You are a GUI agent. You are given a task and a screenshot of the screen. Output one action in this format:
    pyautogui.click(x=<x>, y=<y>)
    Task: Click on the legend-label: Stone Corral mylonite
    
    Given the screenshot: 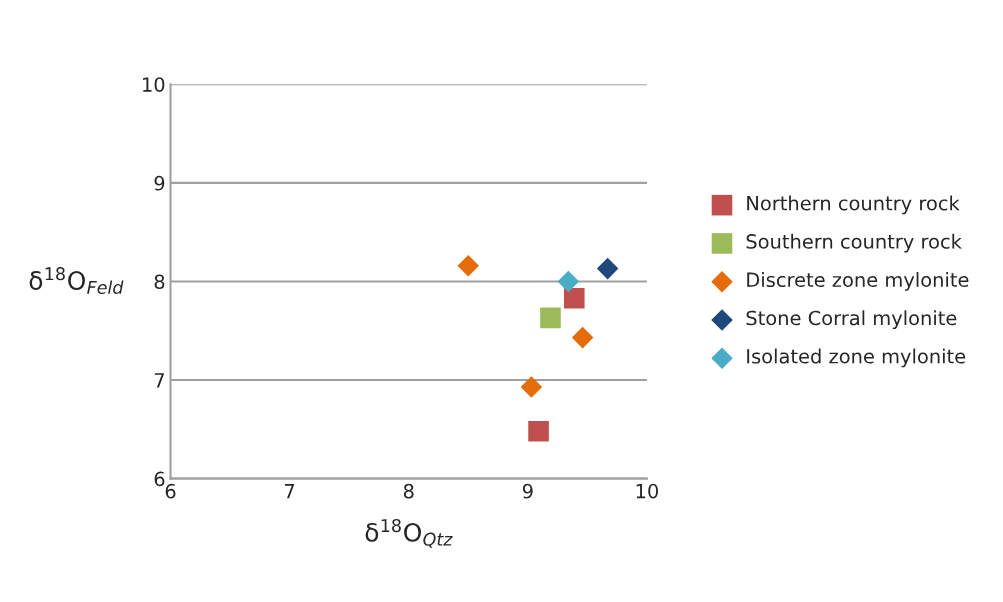 What is the action you would take?
    pyautogui.click(x=851, y=320)
    